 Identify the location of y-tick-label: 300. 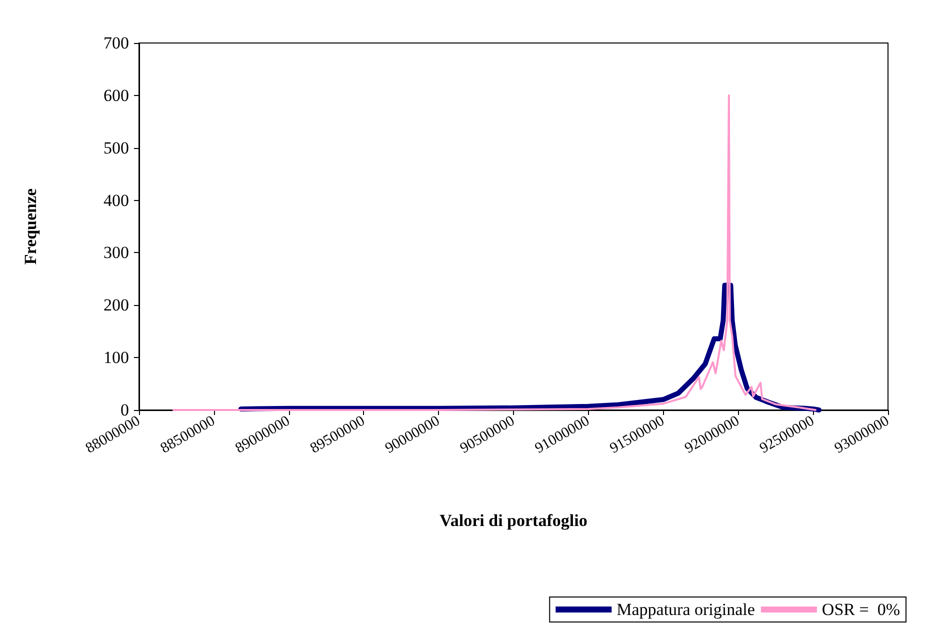
(116, 252).